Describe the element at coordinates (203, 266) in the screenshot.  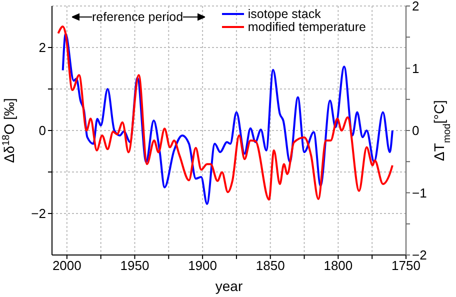
I see `x-tick-label: 1900` at that location.